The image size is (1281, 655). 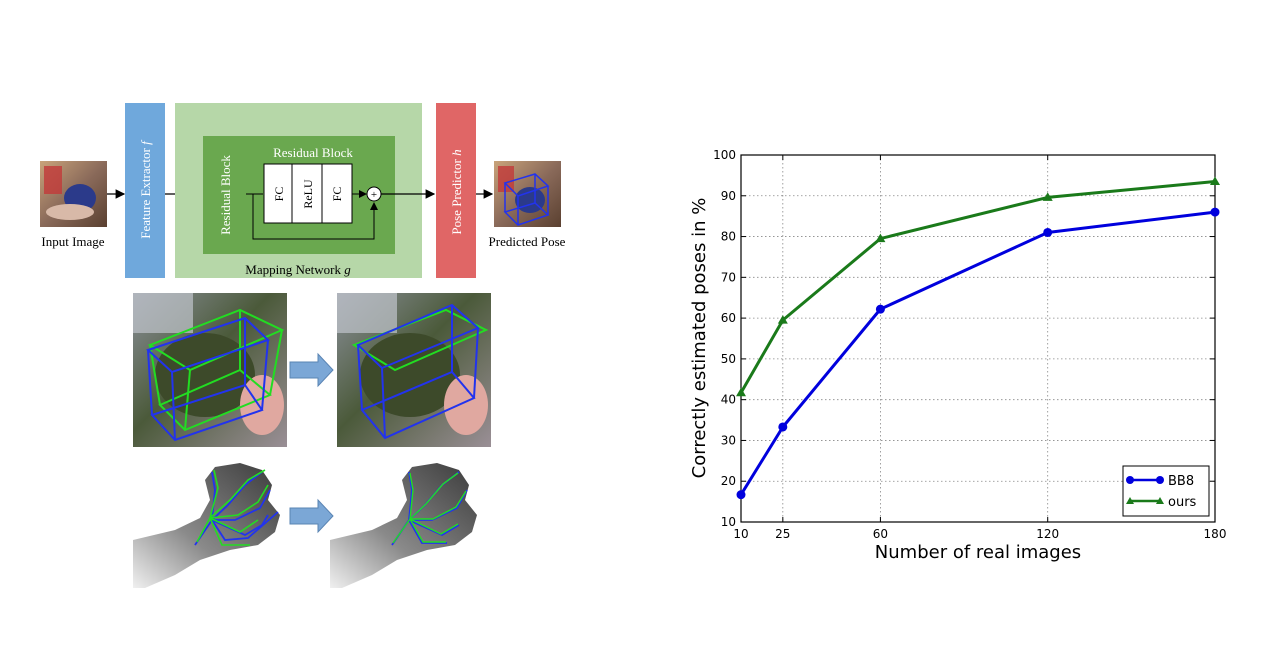 What do you see at coordinates (1215, 534) in the screenshot?
I see `x-tick-label: 180` at bounding box center [1215, 534].